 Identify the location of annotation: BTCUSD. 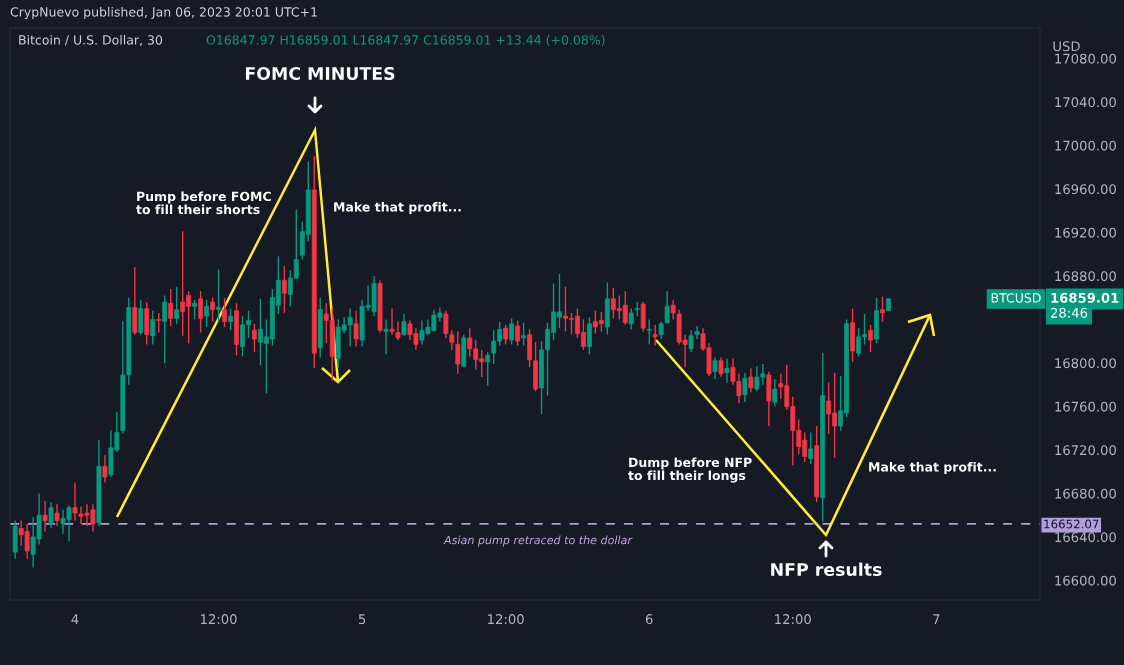
(1016, 298).